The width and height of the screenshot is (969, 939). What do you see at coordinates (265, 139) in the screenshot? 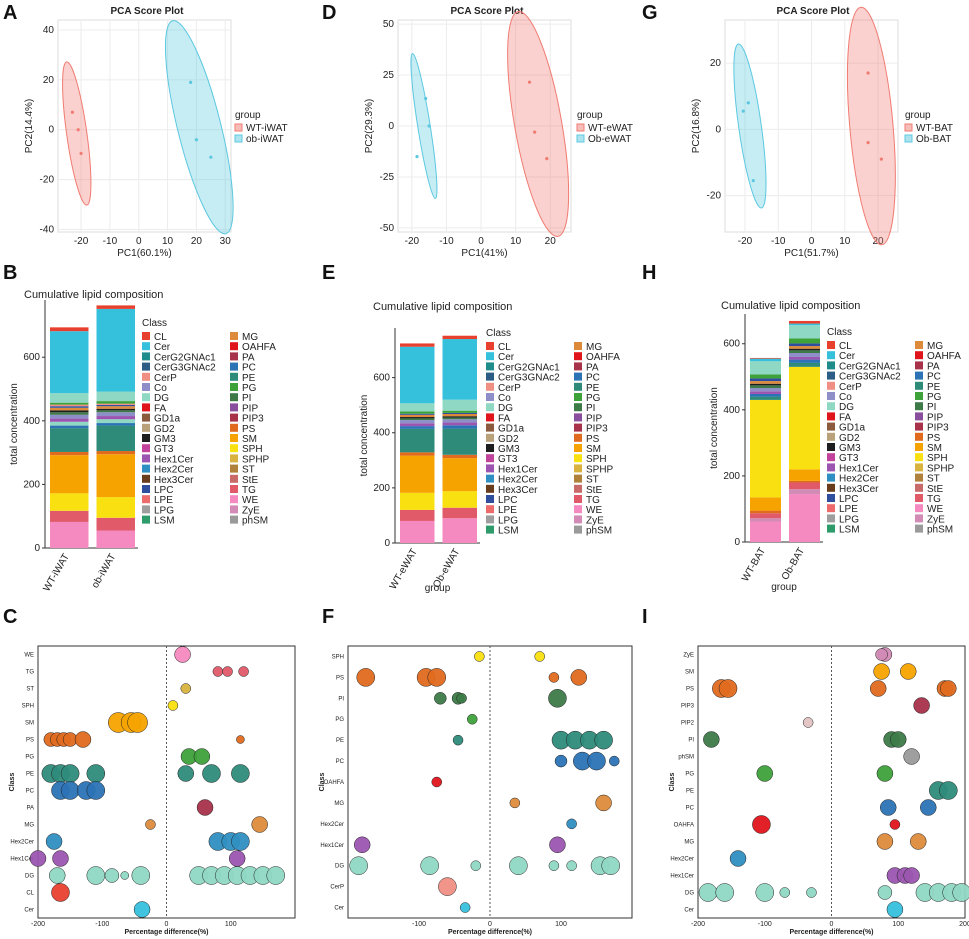
I see `legend-entry: ob-iWAT` at bounding box center [265, 139].